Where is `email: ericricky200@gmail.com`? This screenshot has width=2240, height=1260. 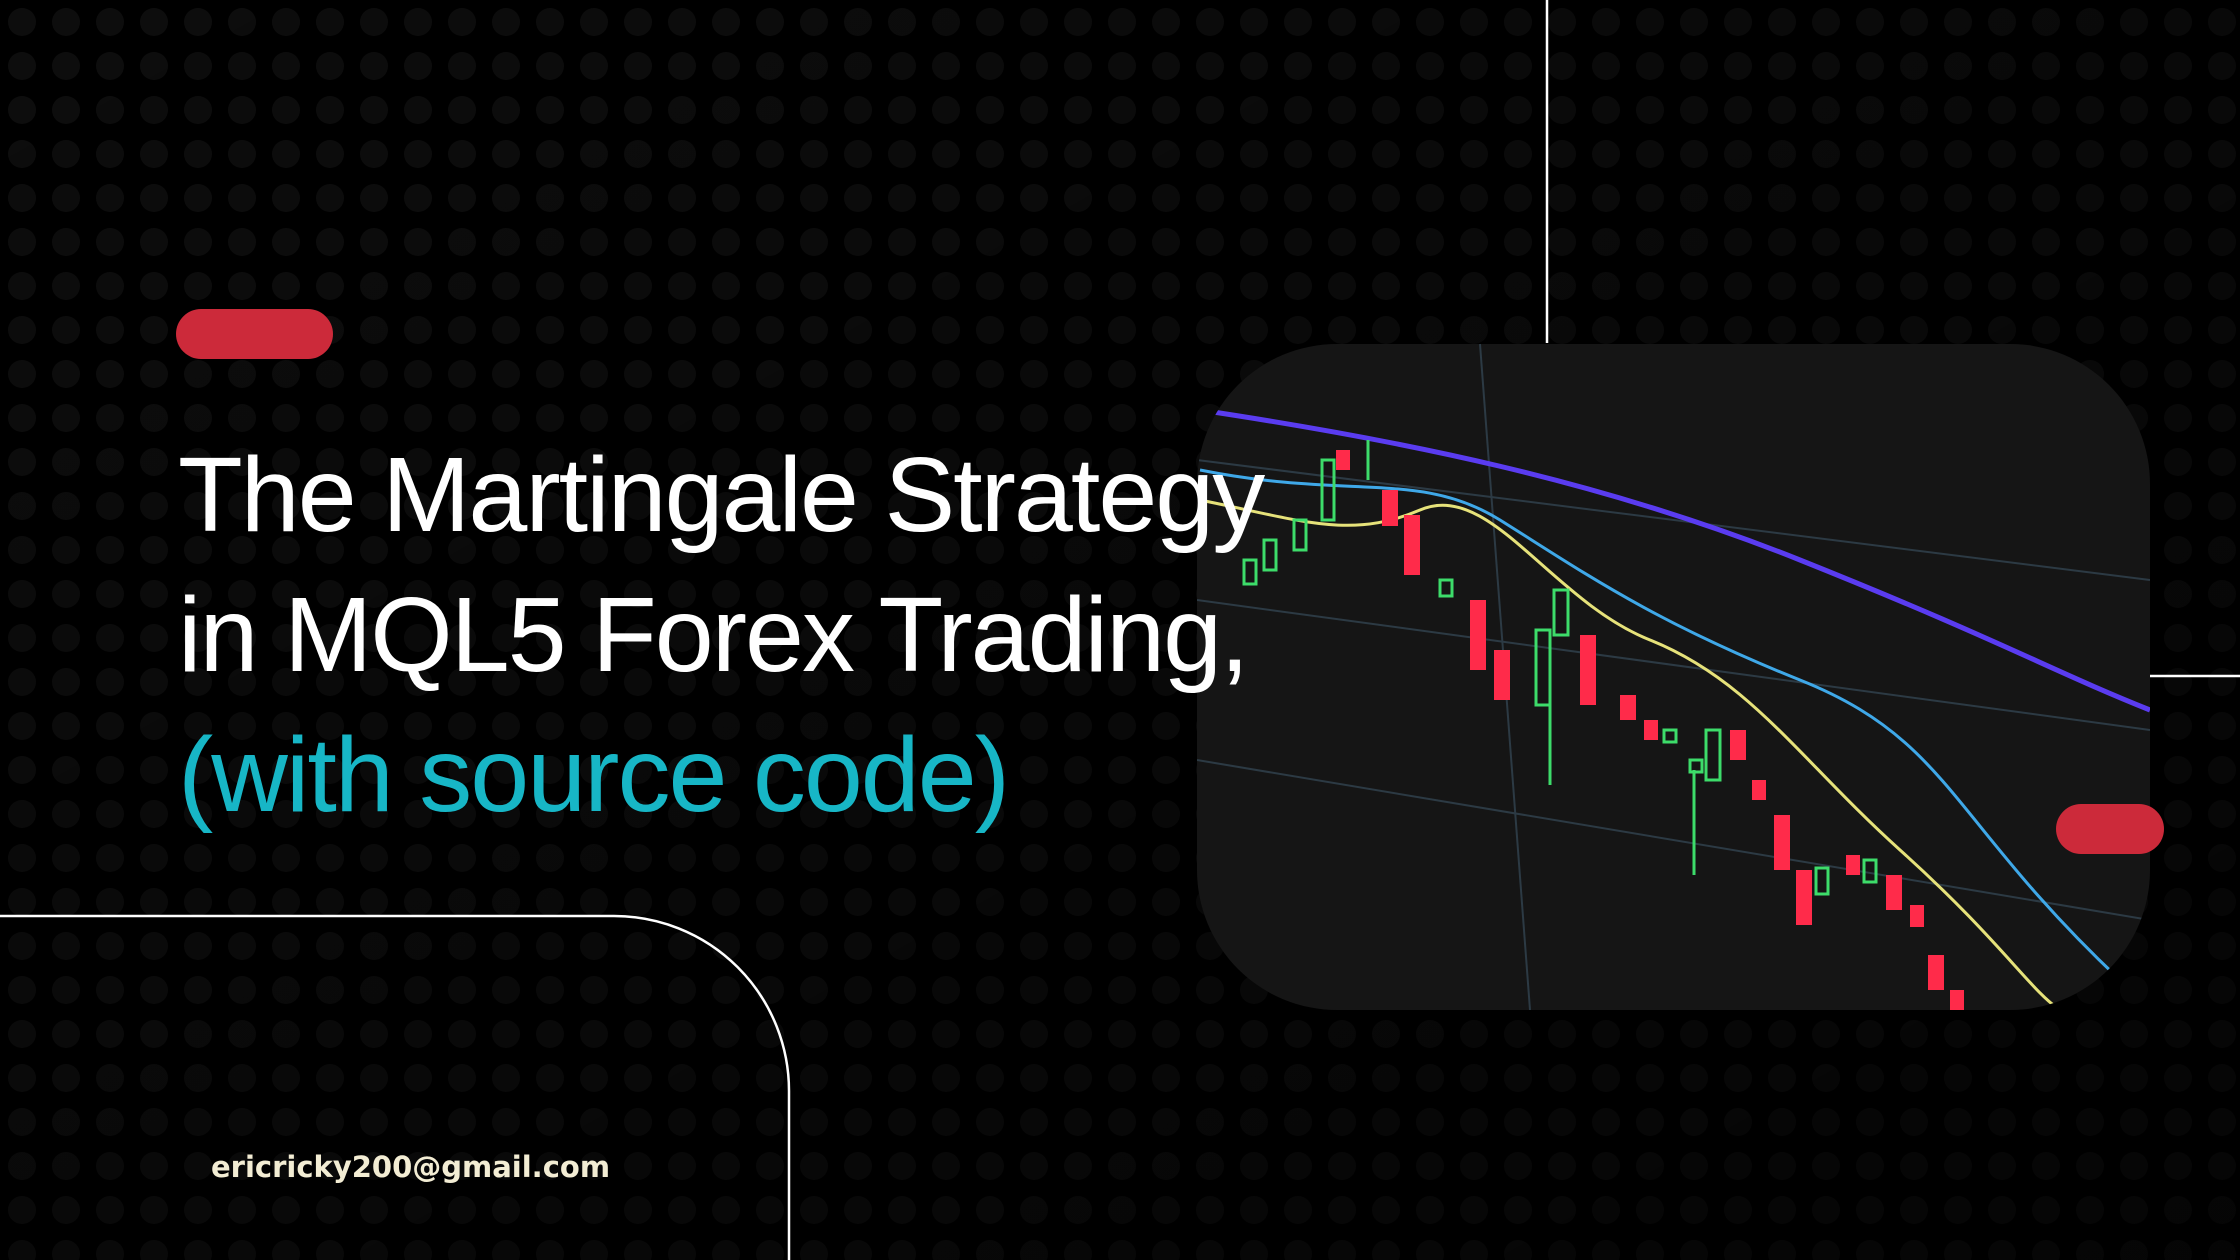 email: ericricky200@gmail.com is located at coordinates (410, 1167).